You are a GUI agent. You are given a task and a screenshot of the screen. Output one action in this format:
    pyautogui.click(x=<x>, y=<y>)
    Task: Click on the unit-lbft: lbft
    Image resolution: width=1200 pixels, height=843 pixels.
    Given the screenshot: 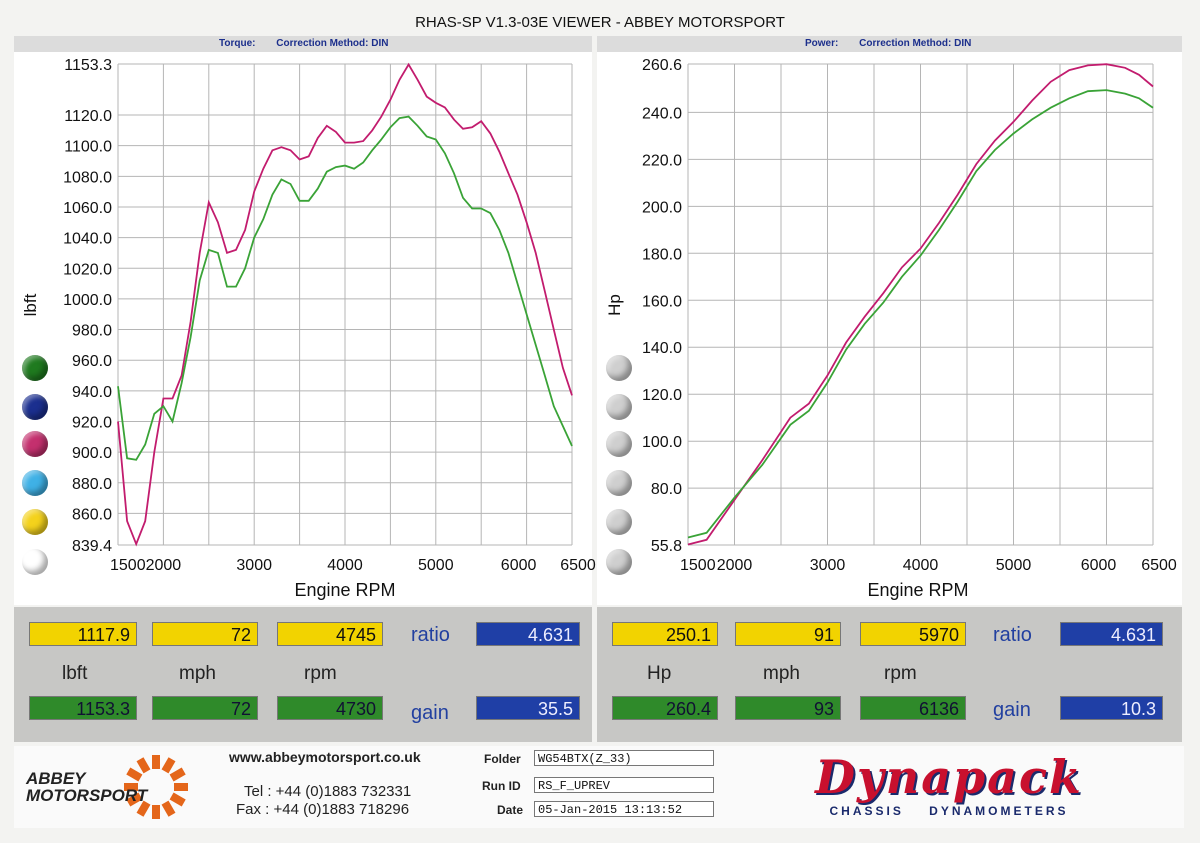 What is the action you would take?
    pyautogui.click(x=75, y=673)
    